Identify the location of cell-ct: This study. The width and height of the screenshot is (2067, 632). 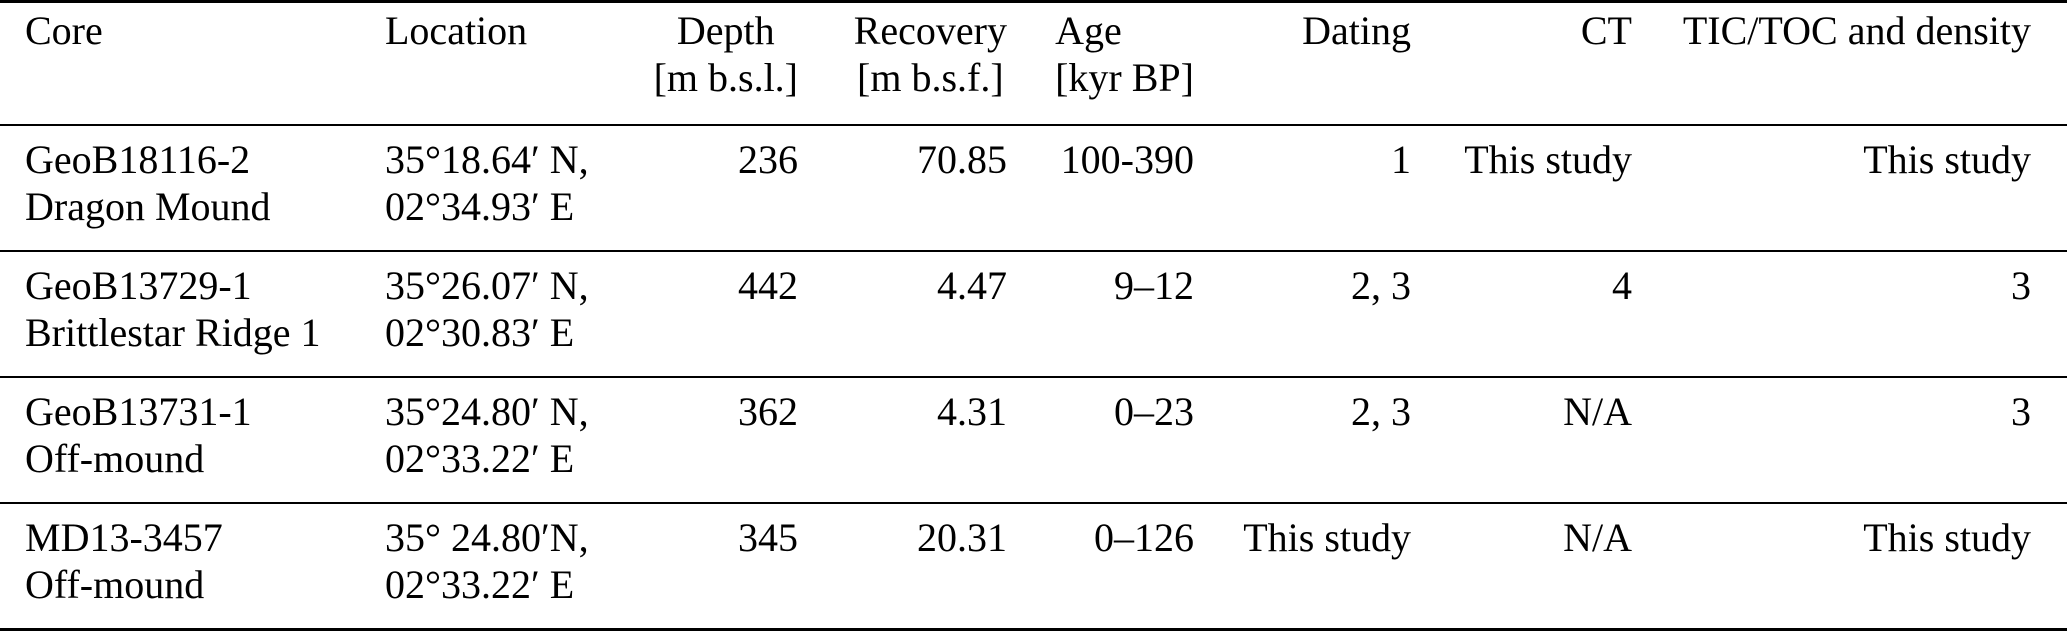
(1548, 159).